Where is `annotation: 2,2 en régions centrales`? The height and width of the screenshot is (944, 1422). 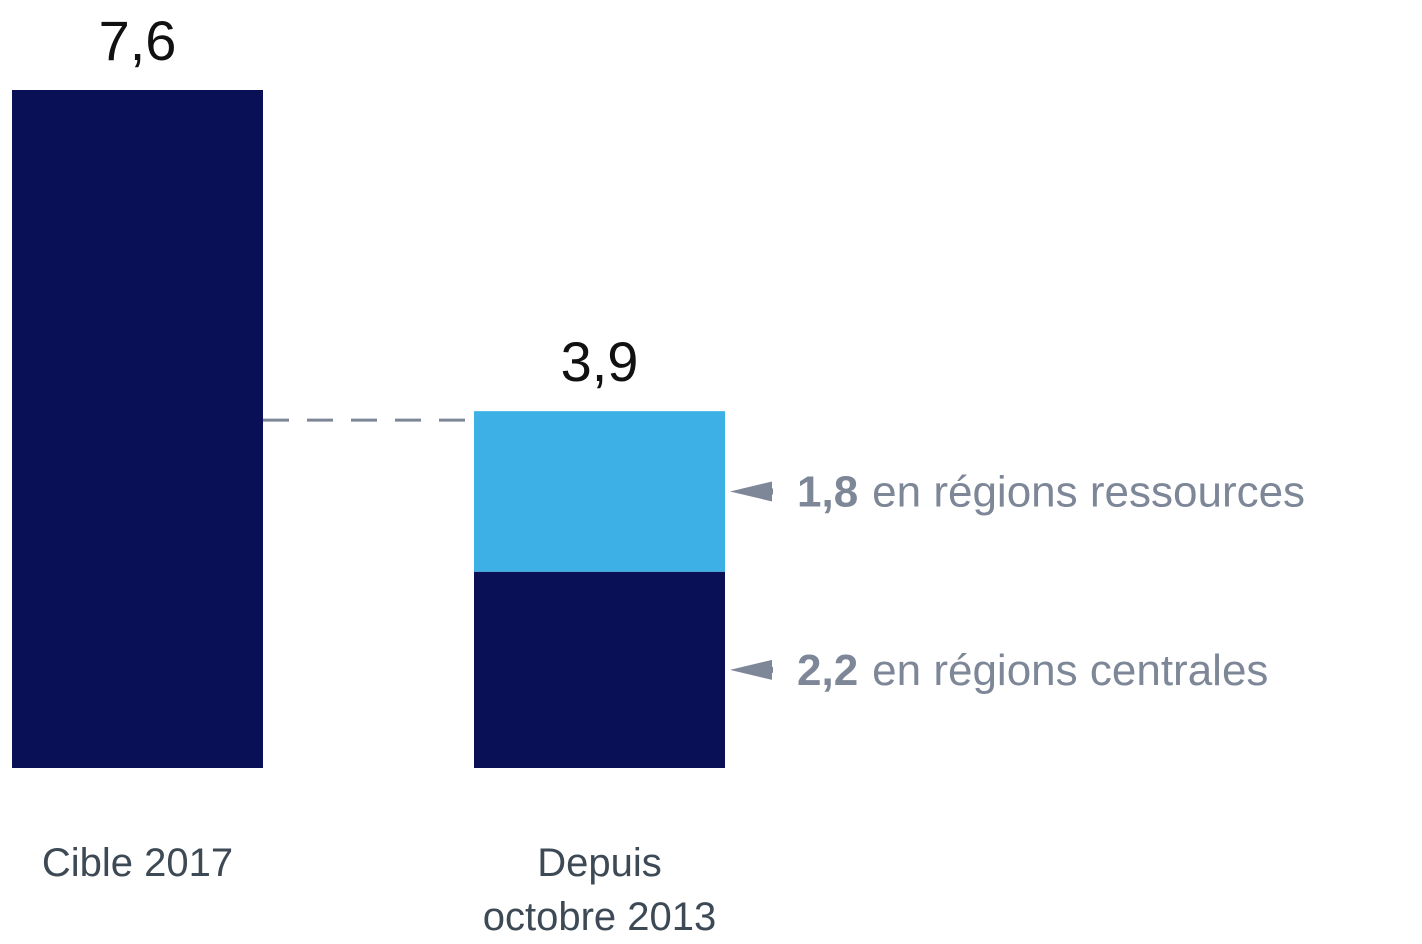
annotation: 2,2 en régions centrales is located at coordinates (1032, 670).